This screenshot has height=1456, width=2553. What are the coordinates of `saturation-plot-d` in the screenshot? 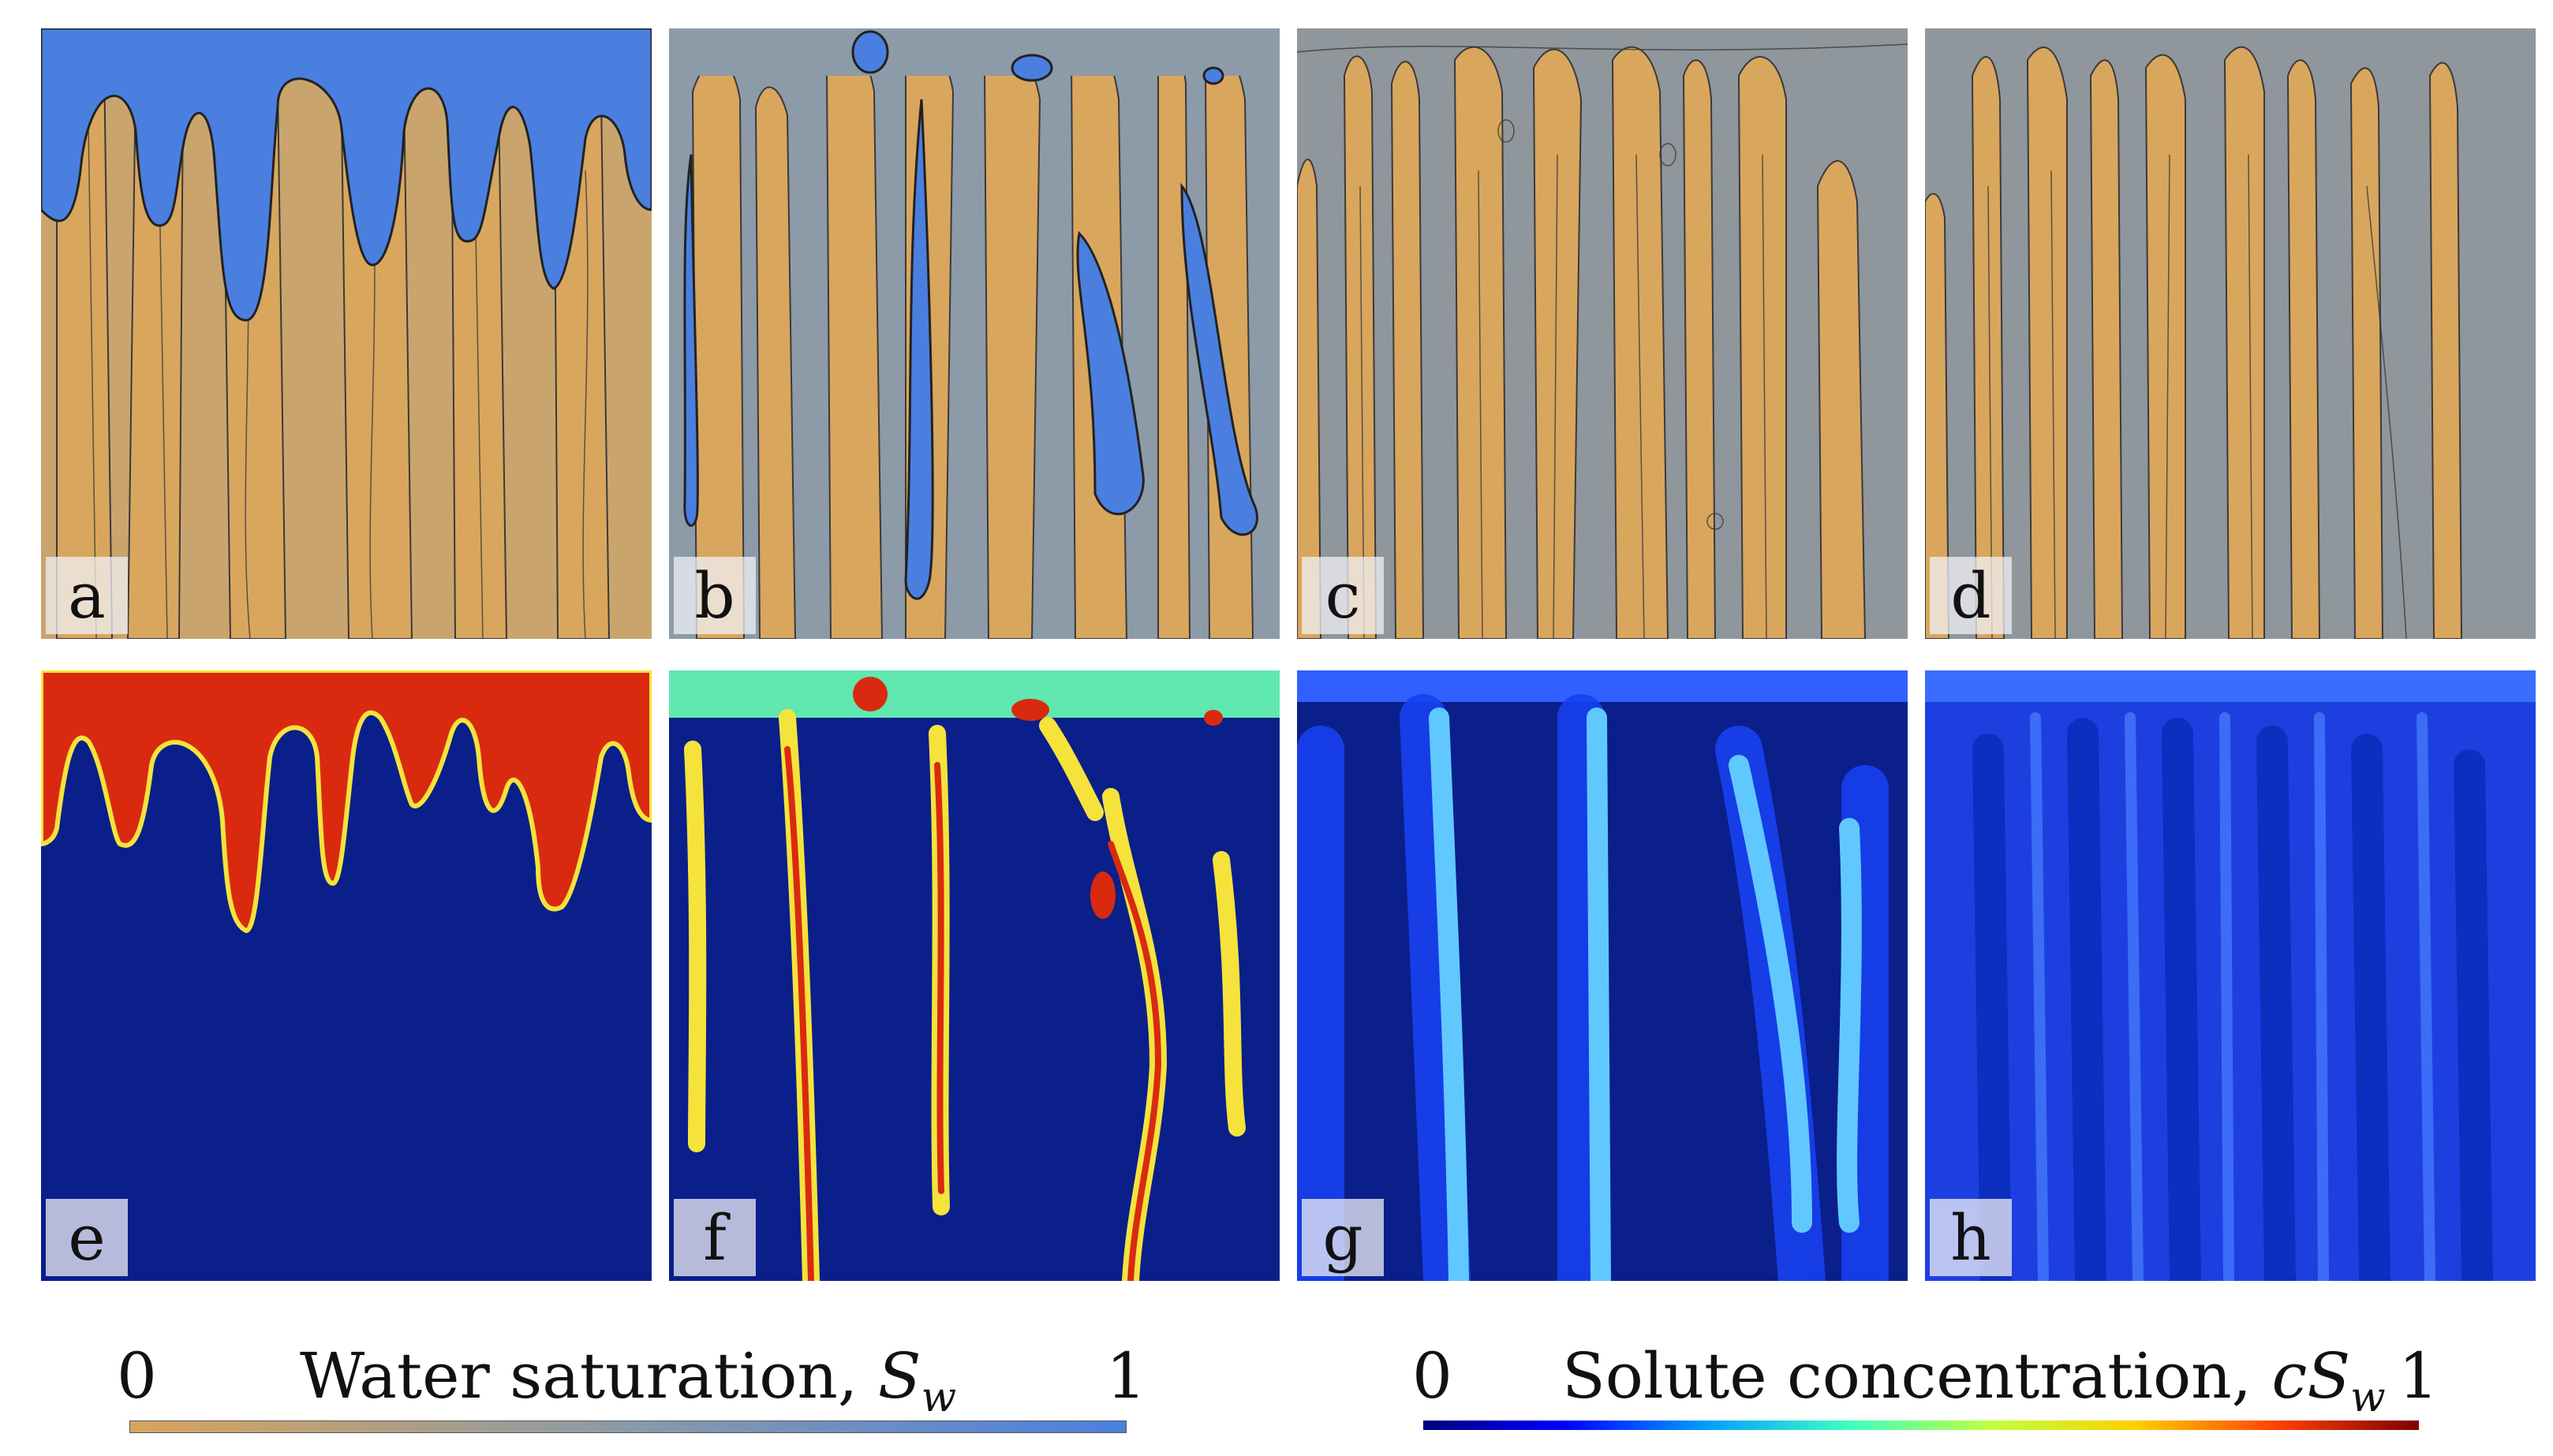 It's located at (2230, 333).